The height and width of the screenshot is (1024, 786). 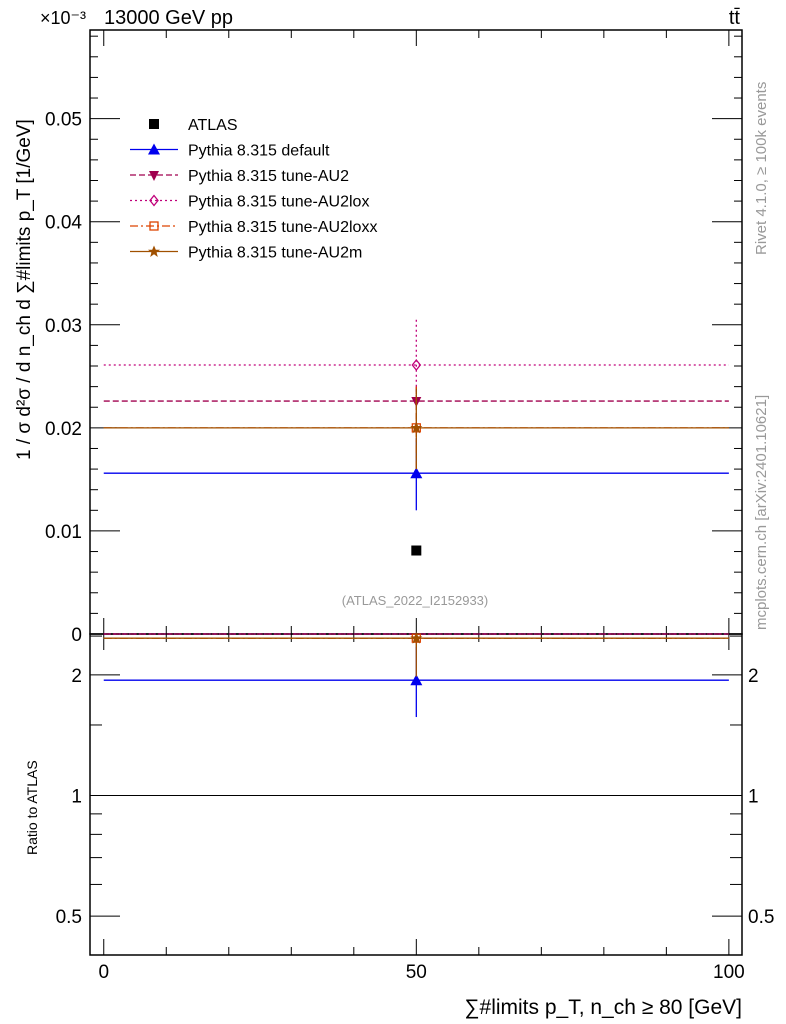 What do you see at coordinates (416, 638) in the screenshot?
I see `series-5-ratio-marker` at bounding box center [416, 638].